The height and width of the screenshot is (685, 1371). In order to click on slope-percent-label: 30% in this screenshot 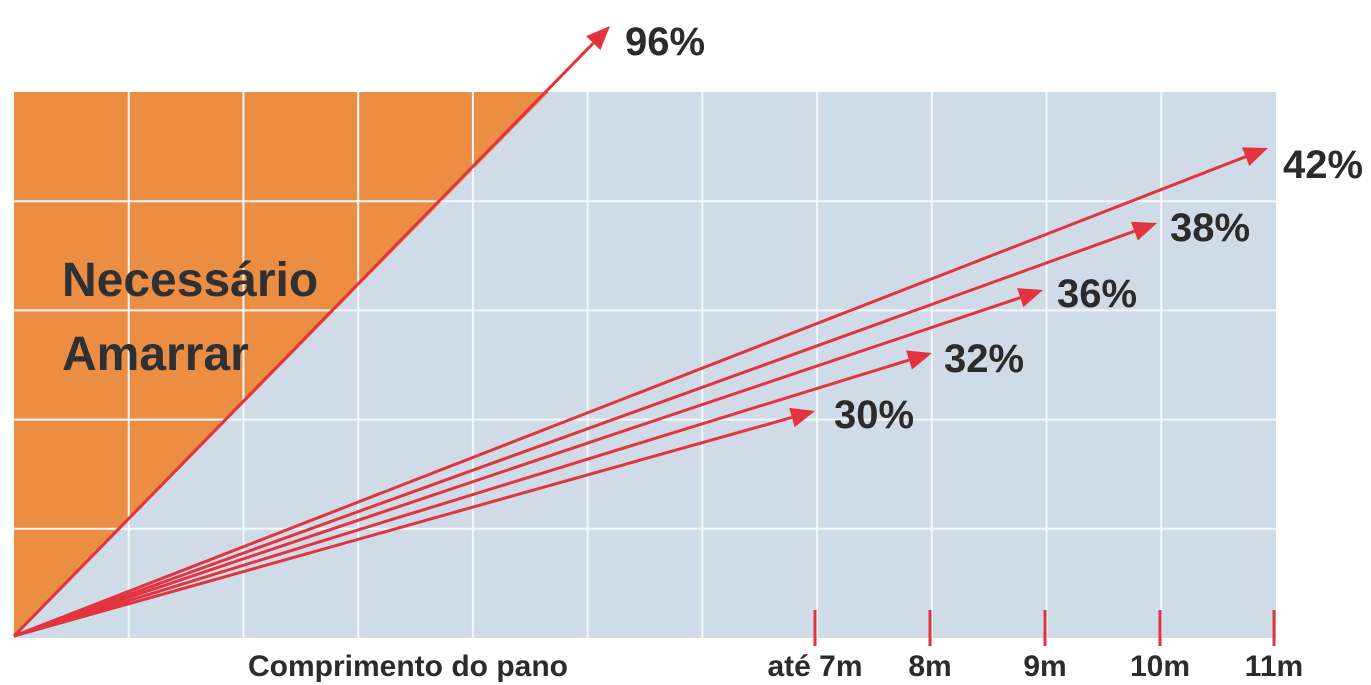, I will do `click(874, 415)`.